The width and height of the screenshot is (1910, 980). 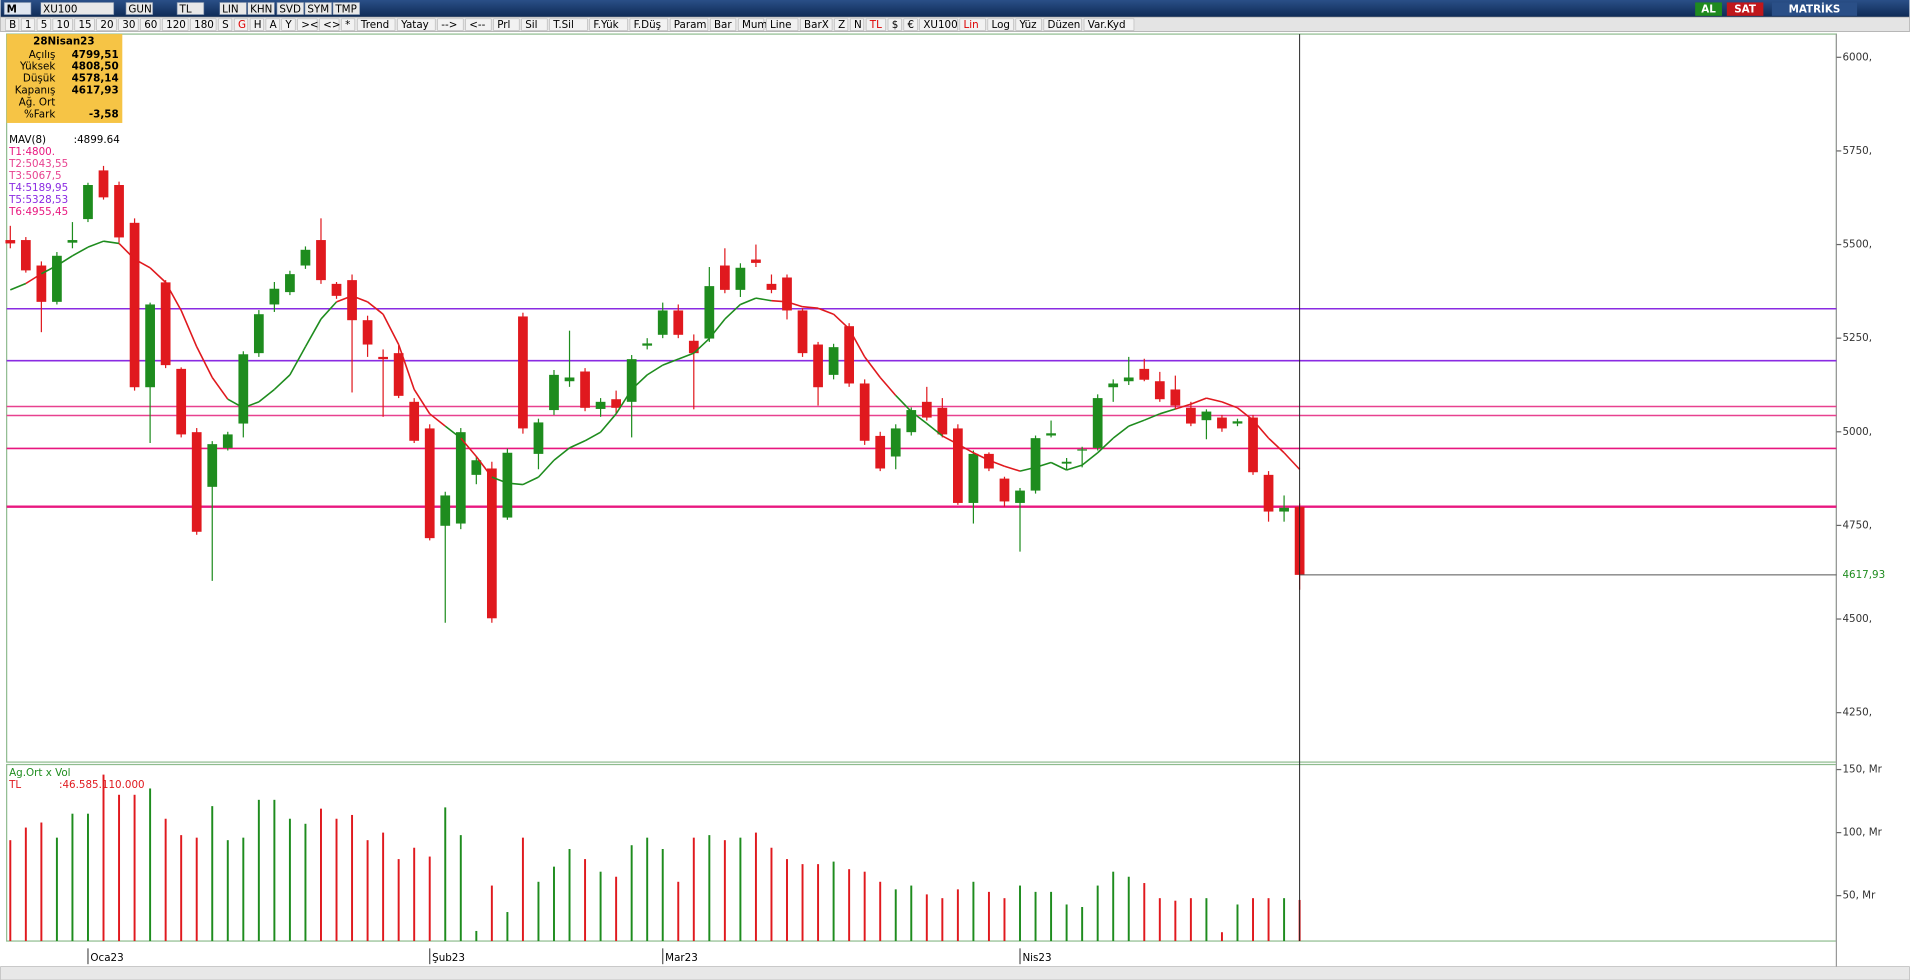 What do you see at coordinates (230, 10) in the screenshot?
I see `toolbar-label: LIN` at bounding box center [230, 10].